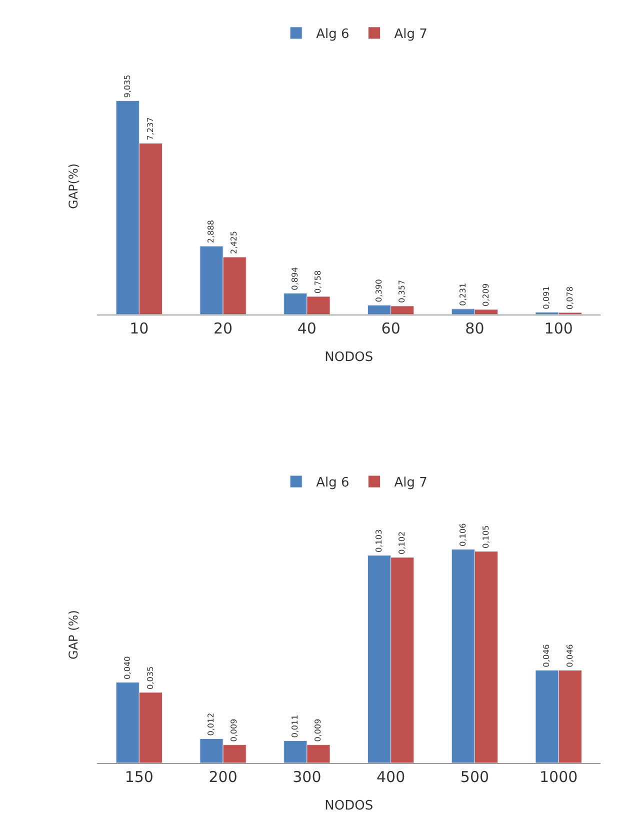 This screenshot has height=821, width=622. Describe the element at coordinates (223, 777) in the screenshot. I see `x-tick-label: 200` at that location.